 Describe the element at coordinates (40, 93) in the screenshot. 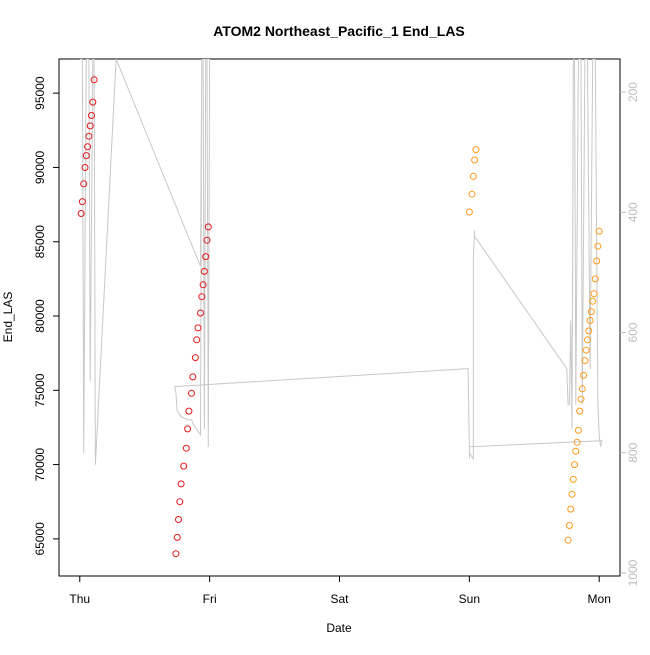

I see `y-tick-label: 95000` at that location.